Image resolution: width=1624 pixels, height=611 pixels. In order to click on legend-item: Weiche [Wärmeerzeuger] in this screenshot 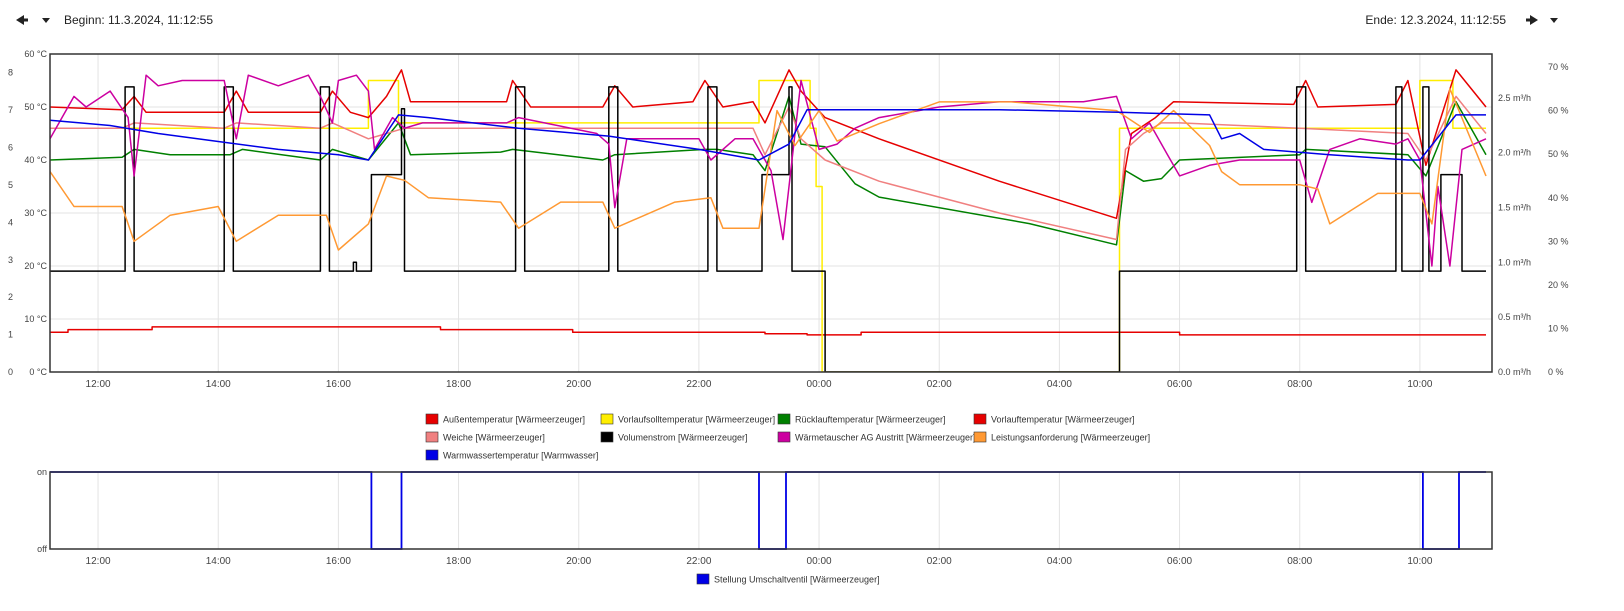, I will do `click(485, 437)`.